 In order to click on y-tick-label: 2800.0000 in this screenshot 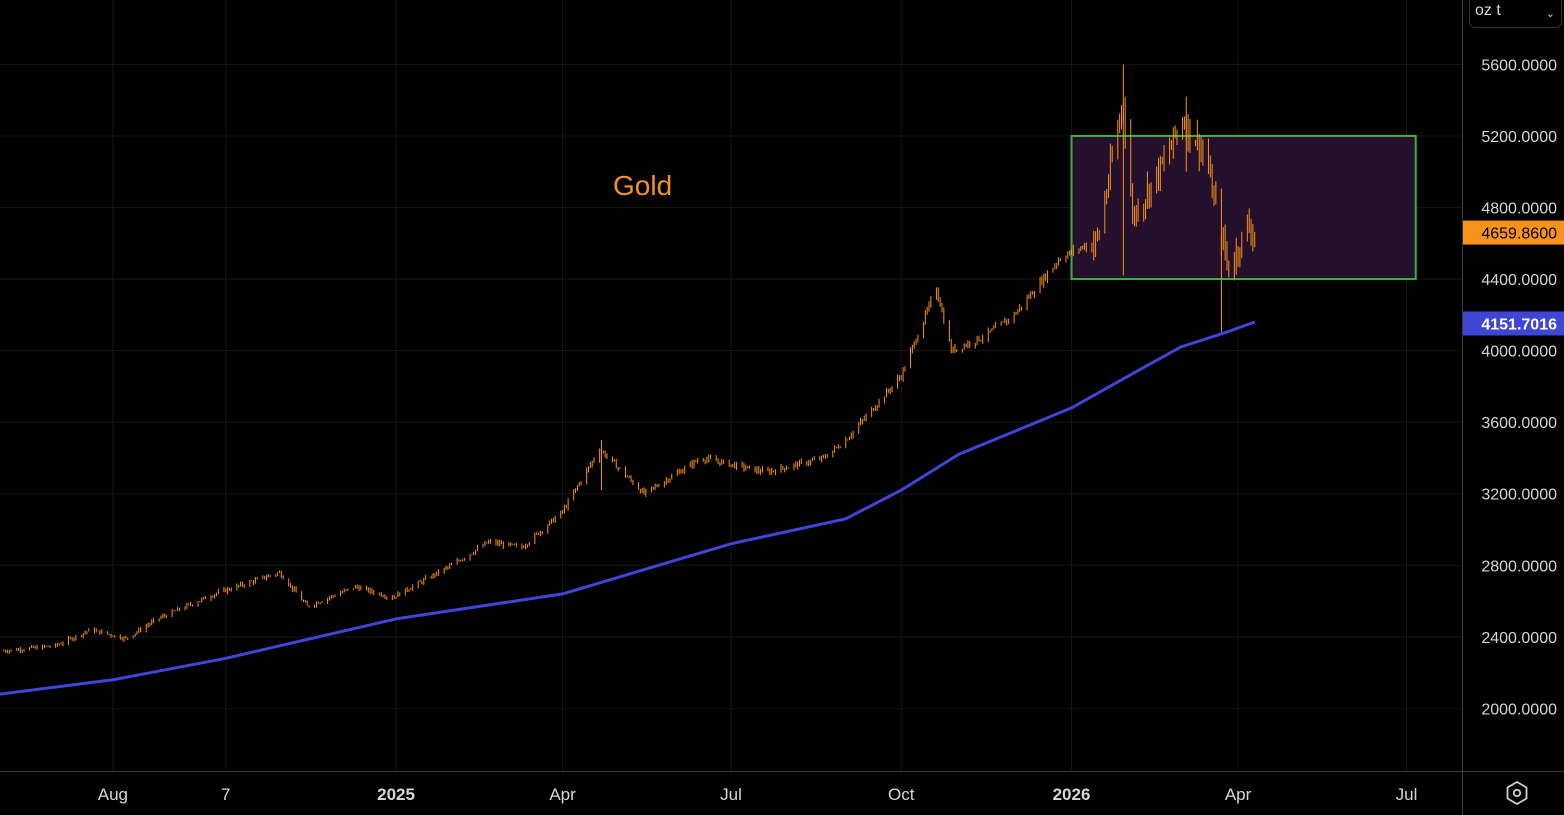, I will do `click(1519, 566)`.